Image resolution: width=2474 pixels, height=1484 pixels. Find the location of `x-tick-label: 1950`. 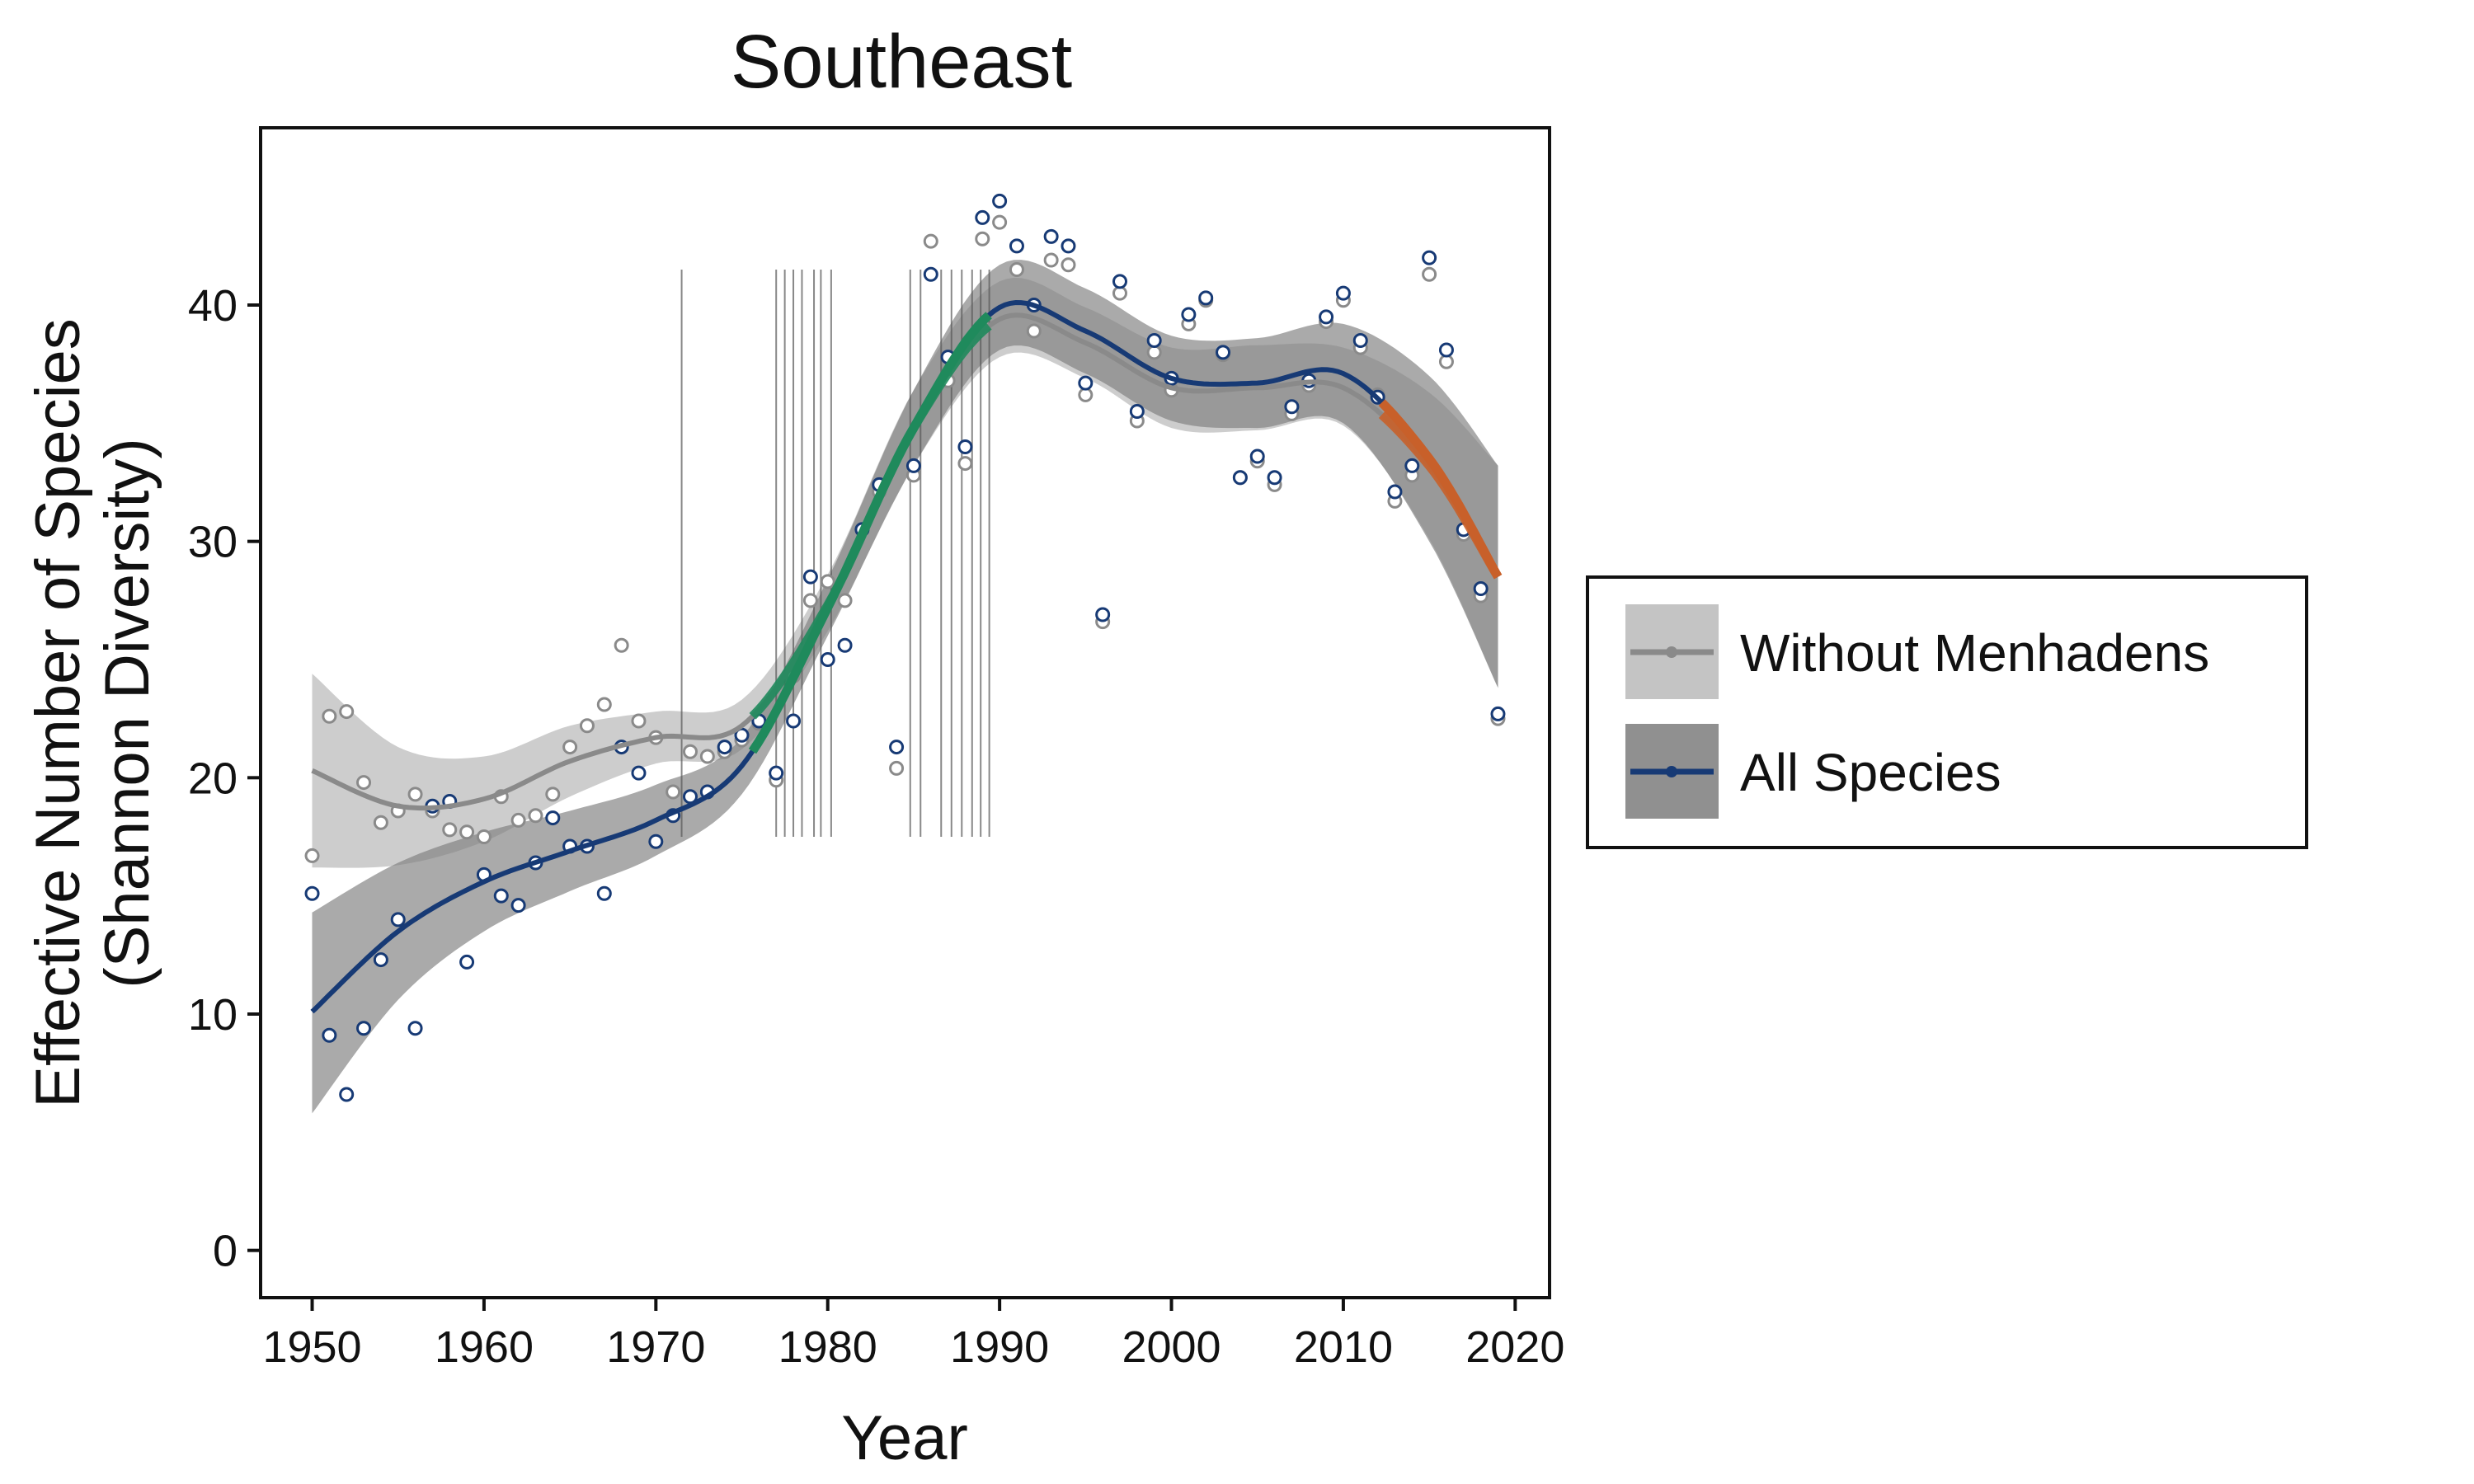

x-tick-label: 1950 is located at coordinates (311, 1347).